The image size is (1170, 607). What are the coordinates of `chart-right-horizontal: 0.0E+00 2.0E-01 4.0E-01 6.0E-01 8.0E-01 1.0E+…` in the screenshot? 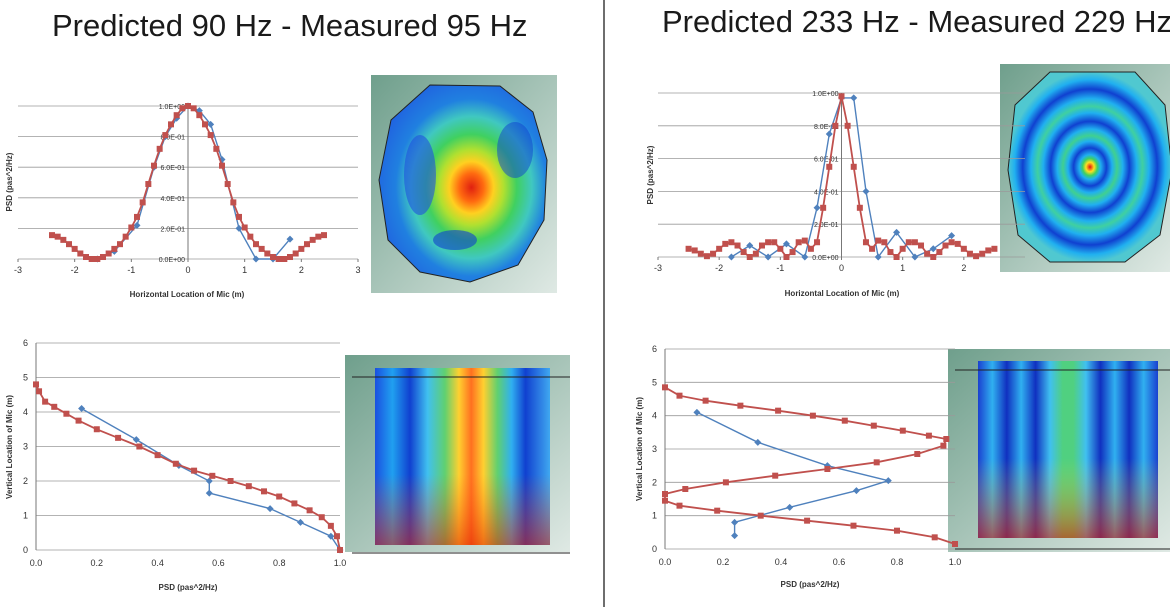 It's located at (835, 194).